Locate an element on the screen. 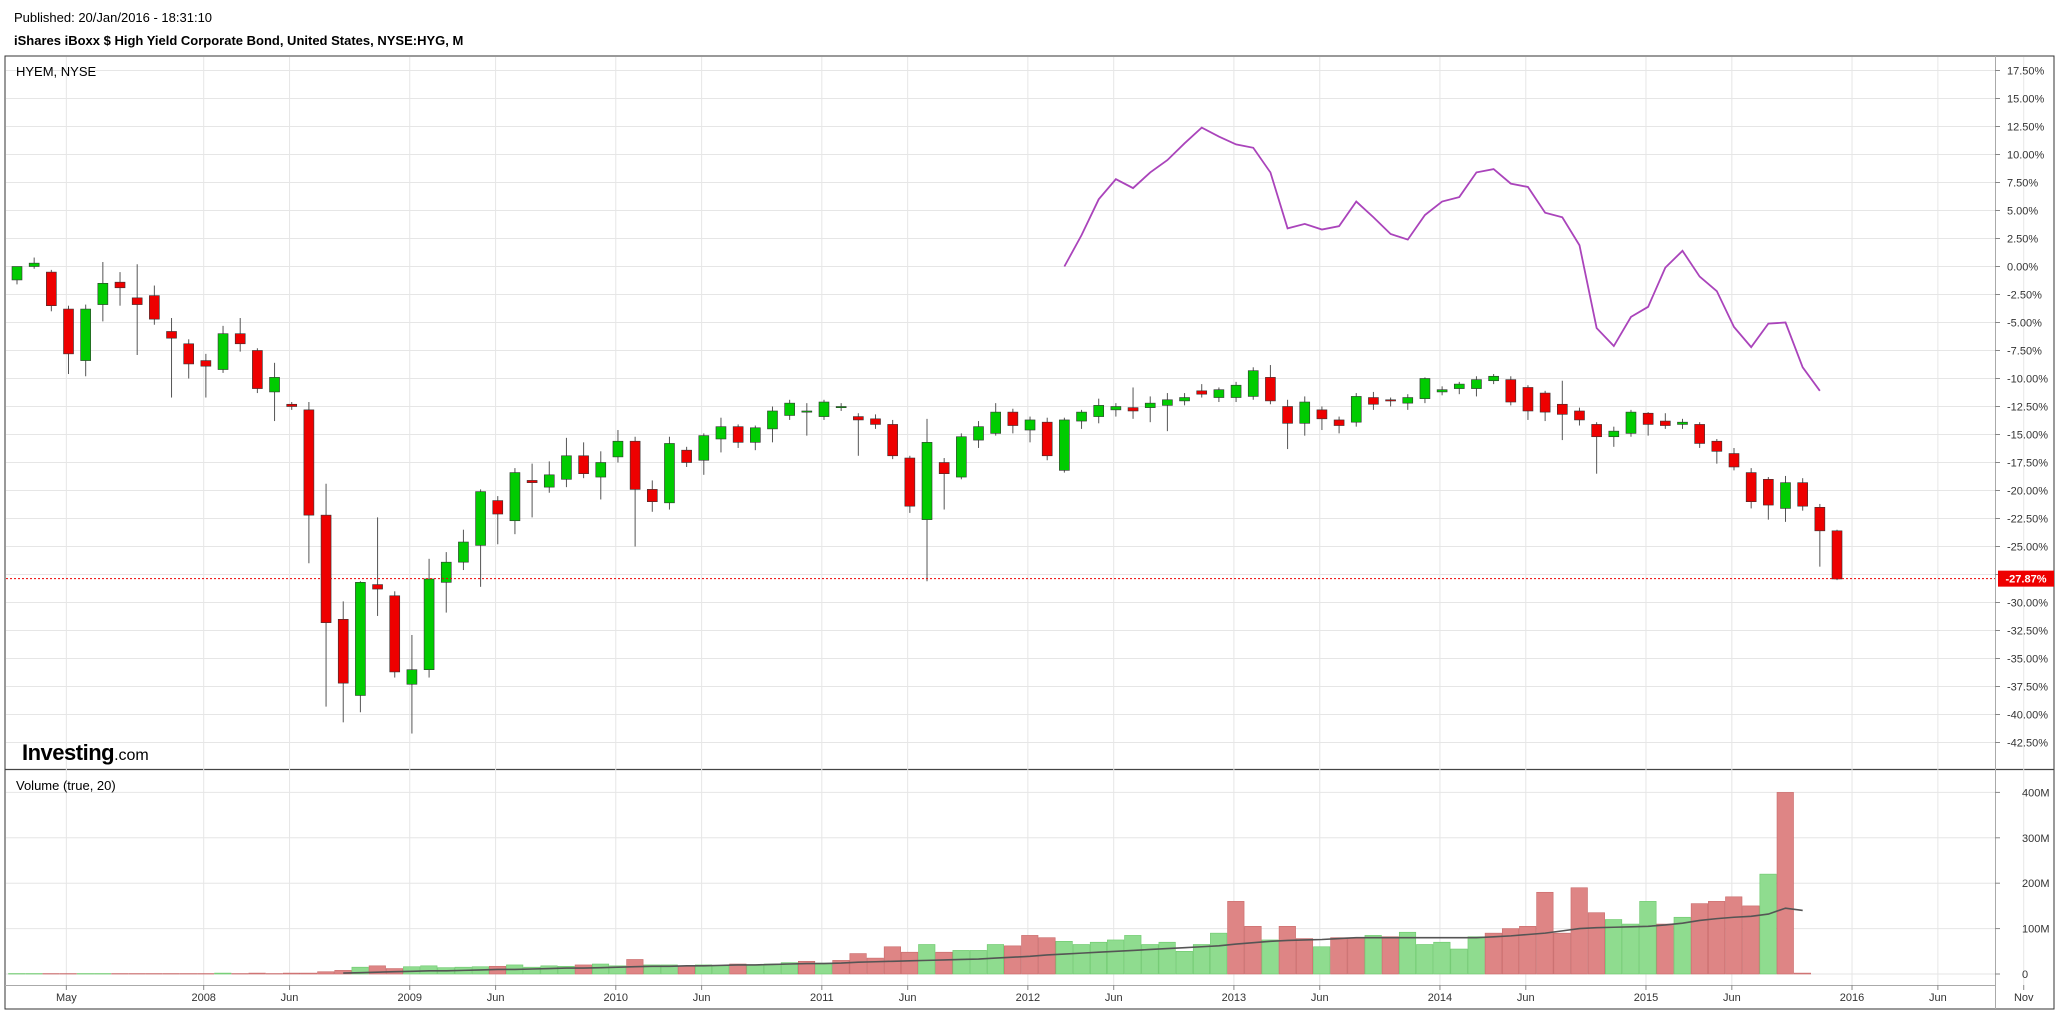 Image resolution: width=2061 pixels, height=1010 pixels. main-pane-title: HYEM, NYSE is located at coordinates (56, 71).